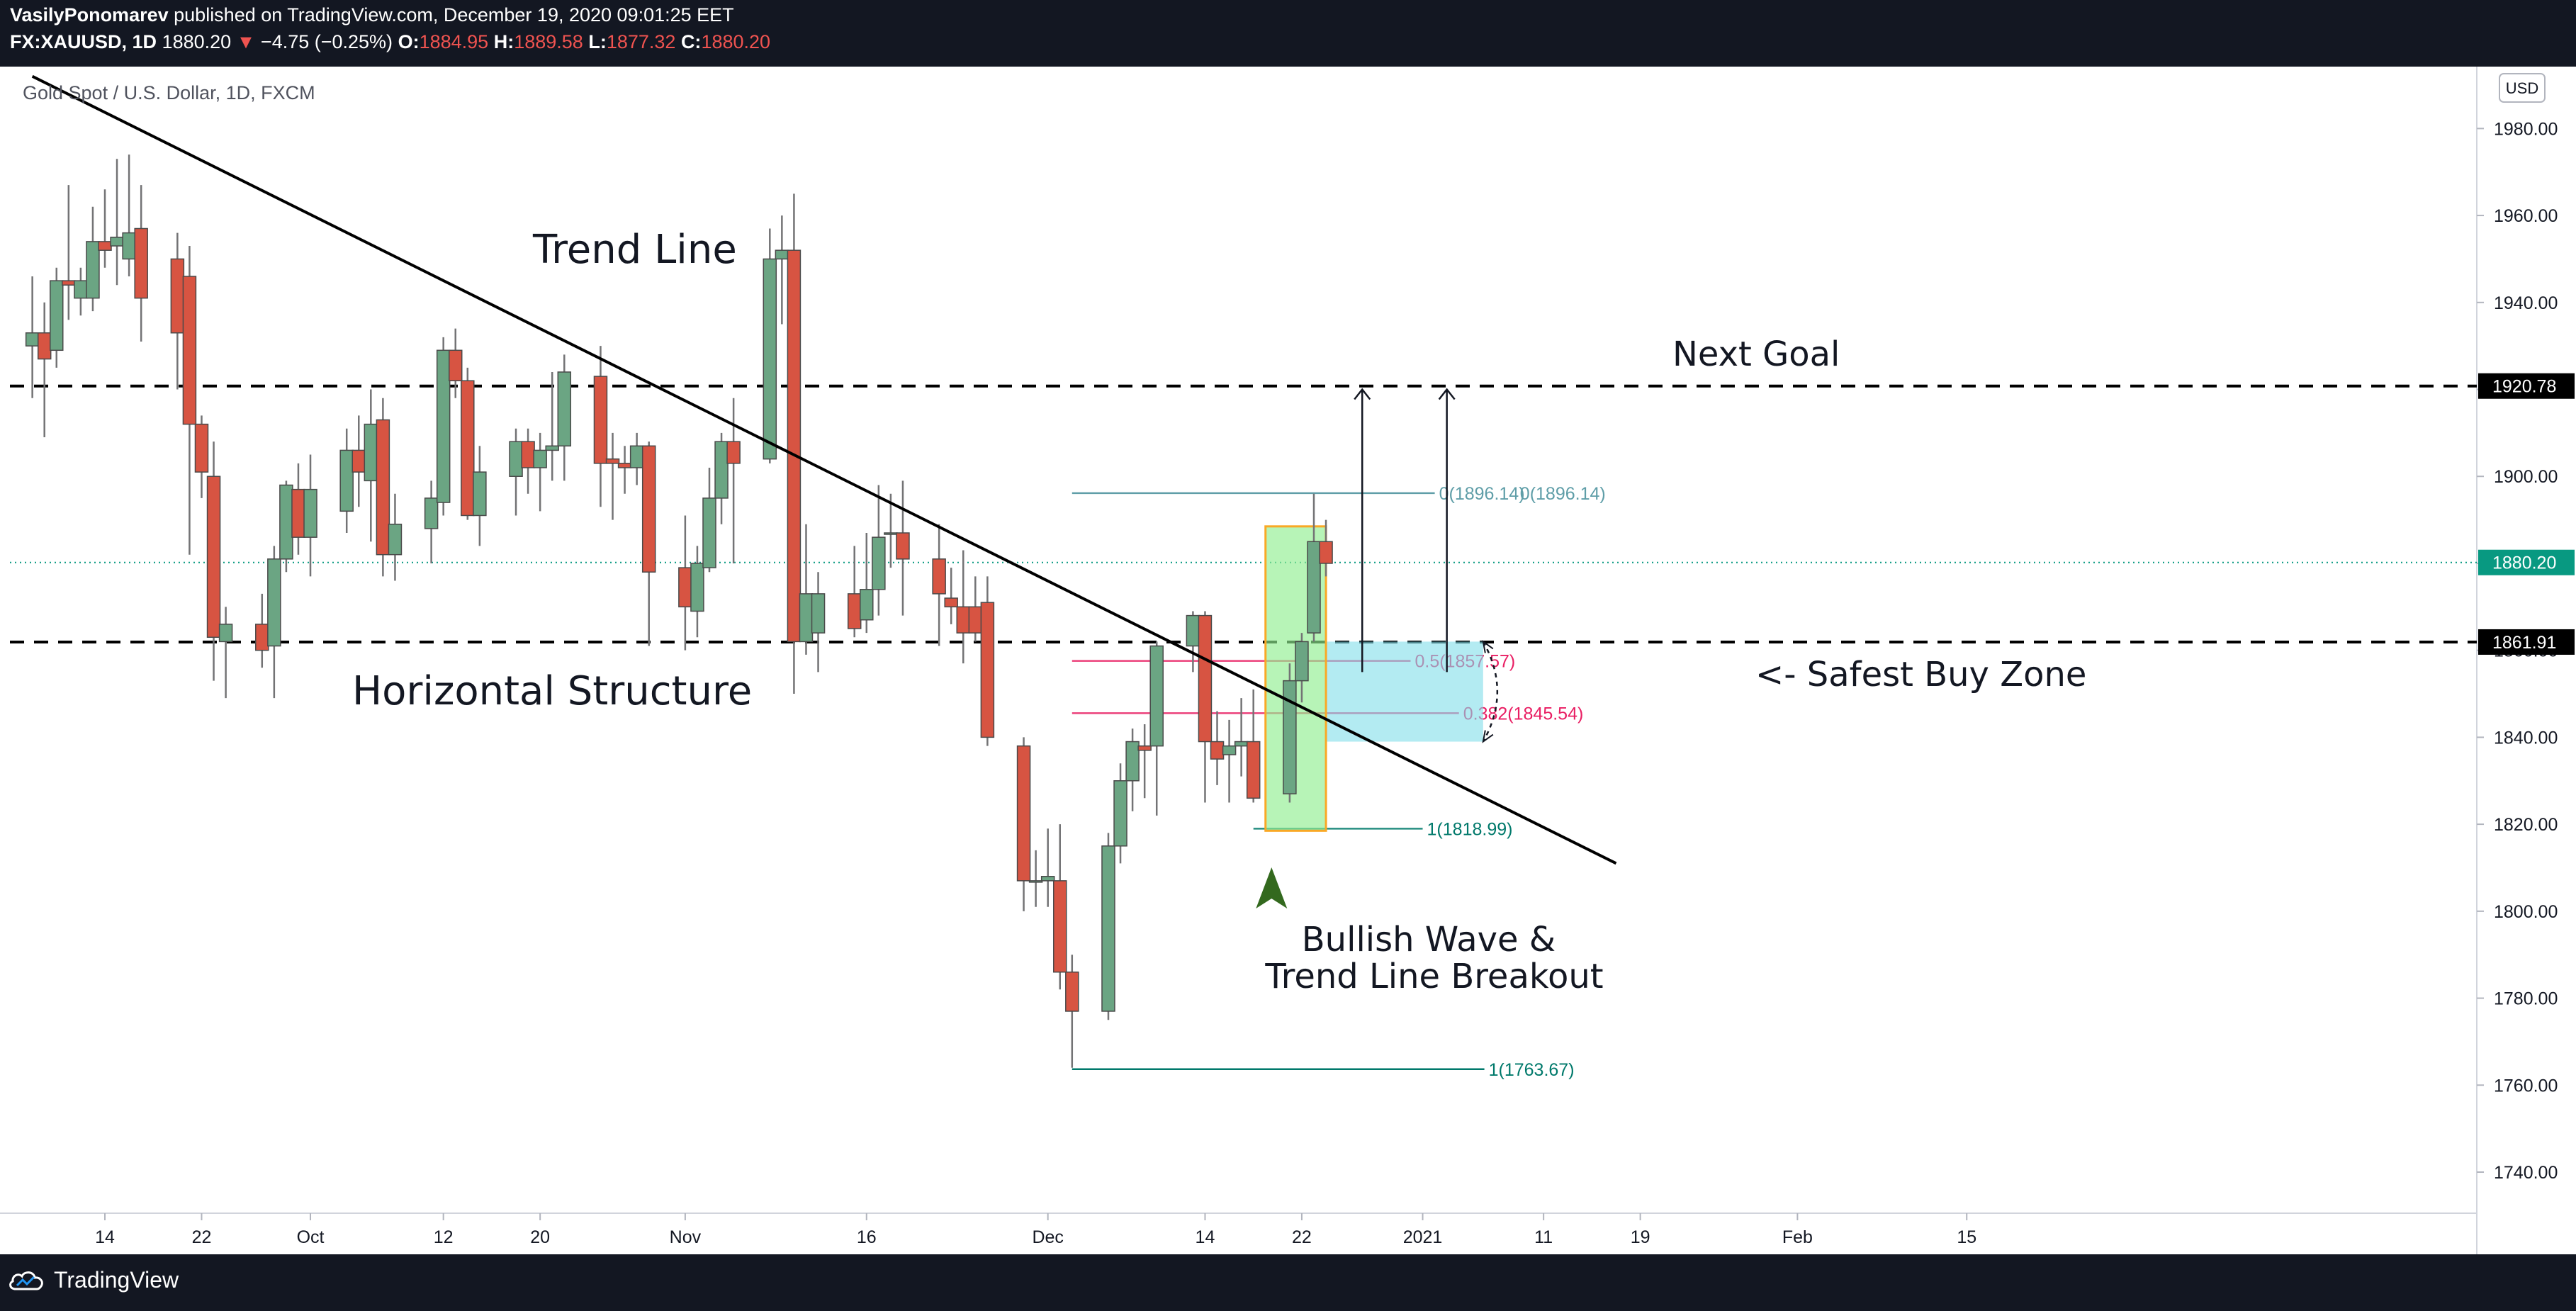 This screenshot has height=1311, width=2576. What do you see at coordinates (2524, 643) in the screenshot?
I see `level-price-tag-label: 1861.91` at bounding box center [2524, 643].